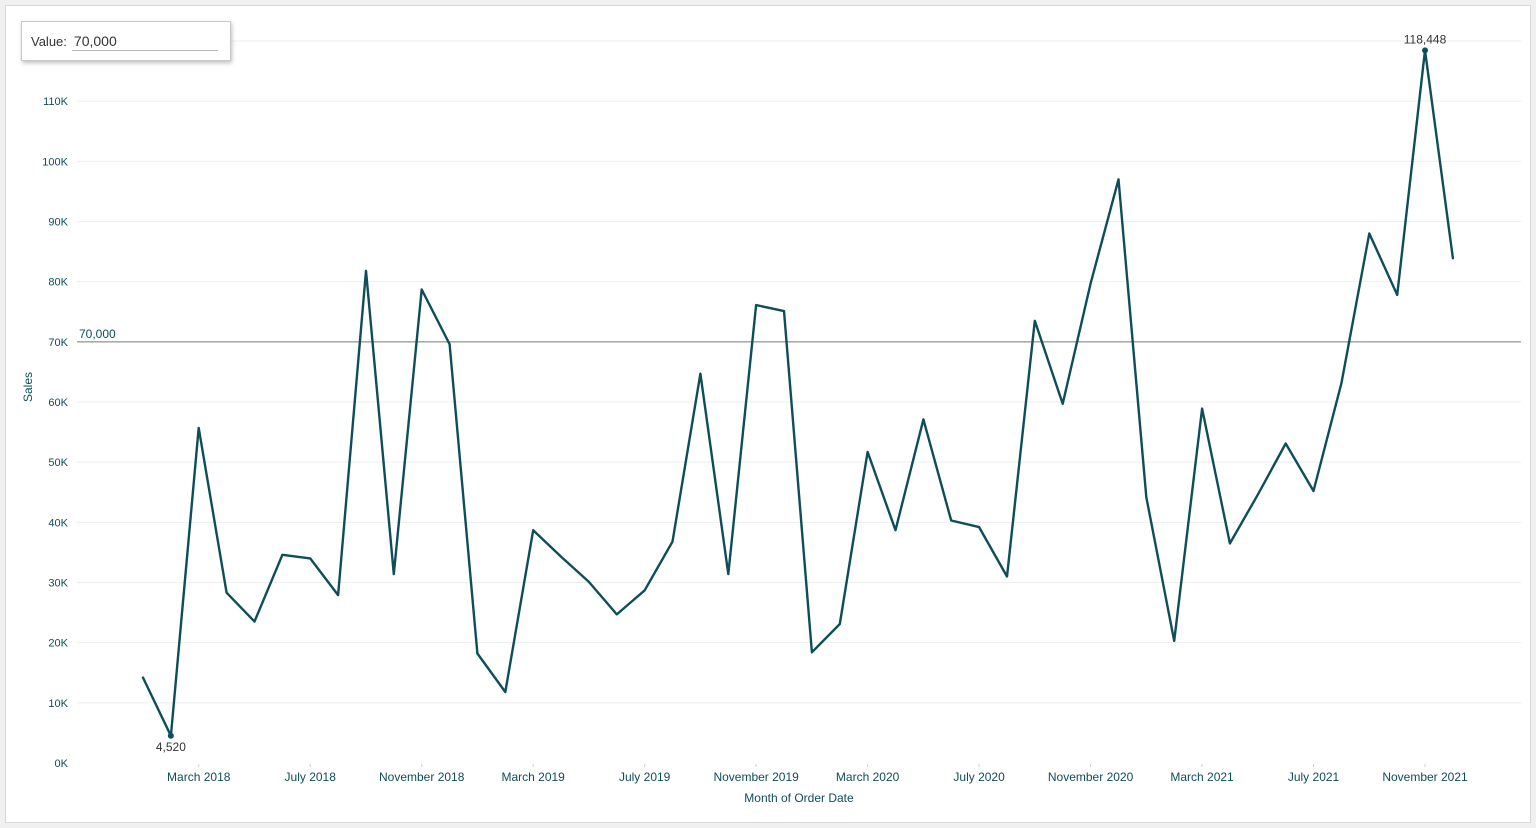 The width and height of the screenshot is (1536, 828). I want to click on reference-line-label: 70,000, so click(97, 334).